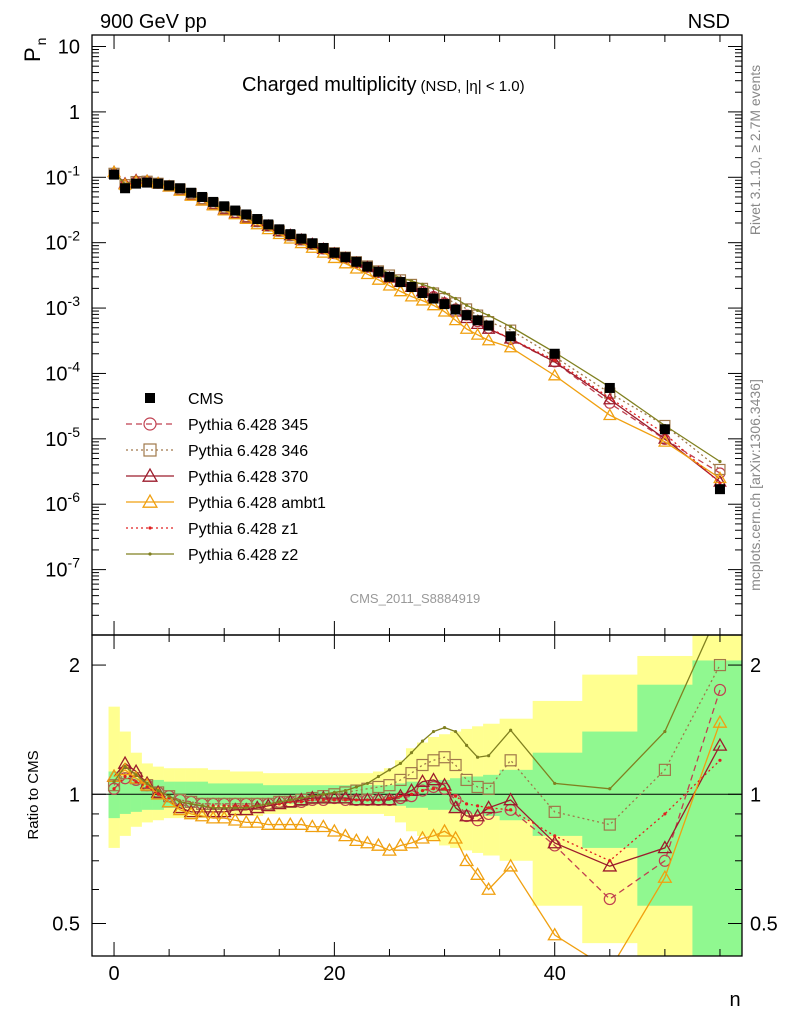 The image size is (786, 1024). What do you see at coordinates (66, 924) in the screenshot?
I see `y-tick-label-ratio: 0.5` at bounding box center [66, 924].